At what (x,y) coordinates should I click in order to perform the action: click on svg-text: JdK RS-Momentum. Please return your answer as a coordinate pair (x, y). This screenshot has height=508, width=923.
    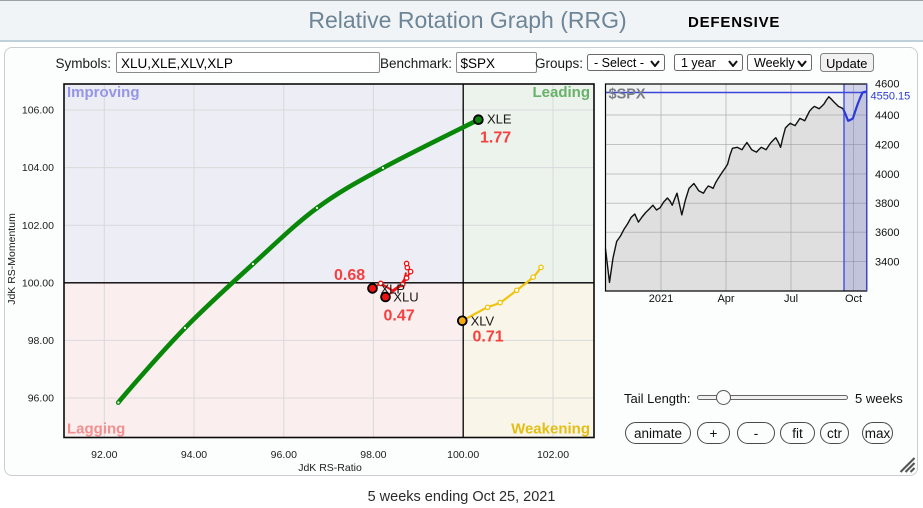
    Looking at the image, I should click on (12, 259).